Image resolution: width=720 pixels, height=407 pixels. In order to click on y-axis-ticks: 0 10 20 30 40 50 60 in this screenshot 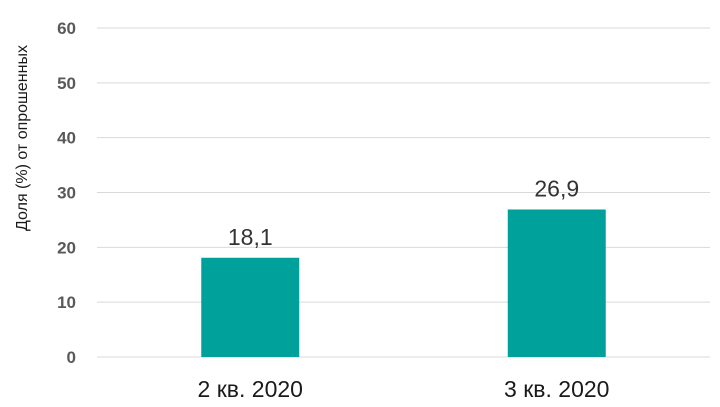, I will do `click(66, 193)`.